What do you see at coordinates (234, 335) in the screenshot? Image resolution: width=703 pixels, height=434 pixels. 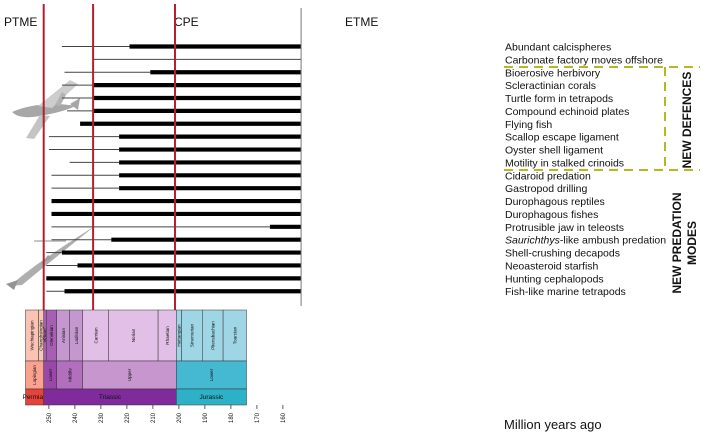 I see `band-label: Toarcian` at bounding box center [234, 335].